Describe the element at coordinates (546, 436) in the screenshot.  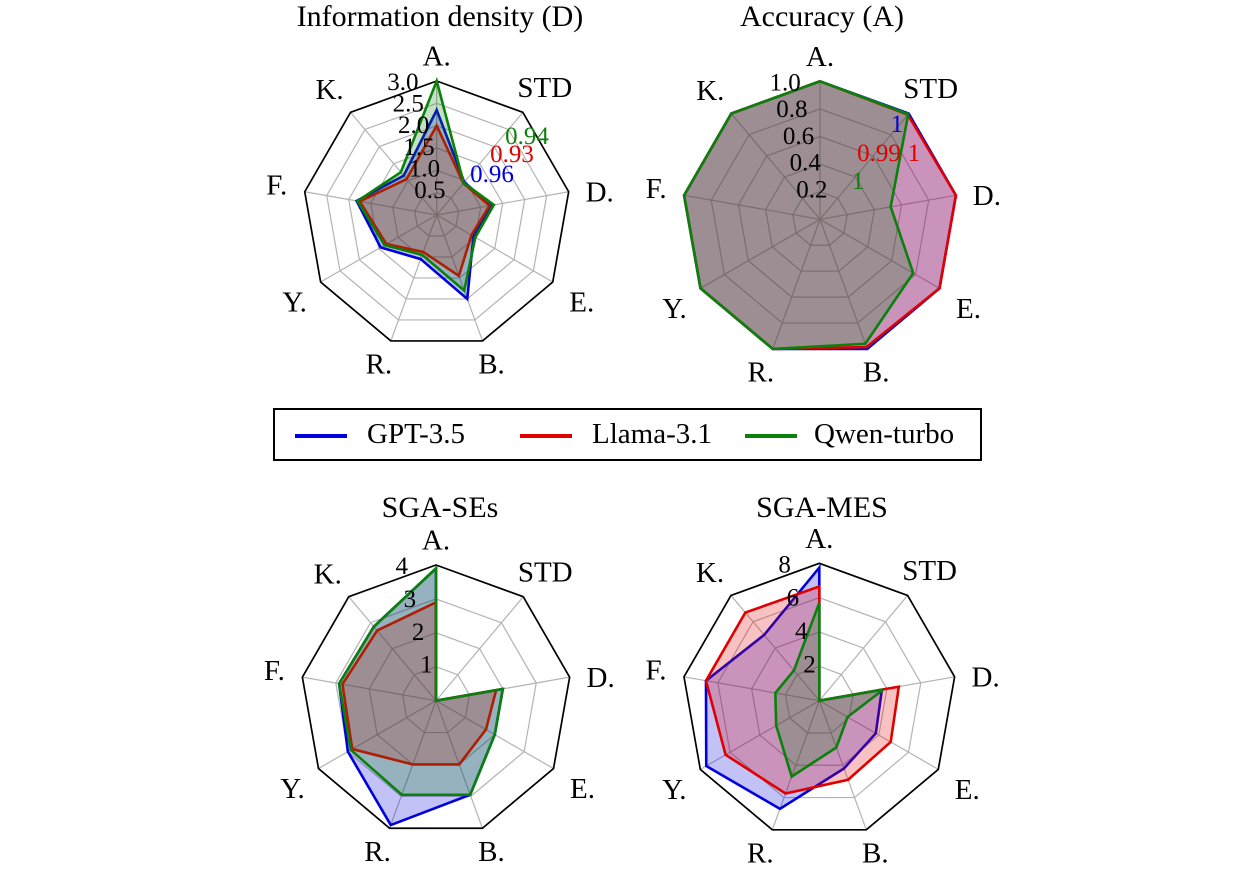
I see `legend-swatch-llama-3.1` at that location.